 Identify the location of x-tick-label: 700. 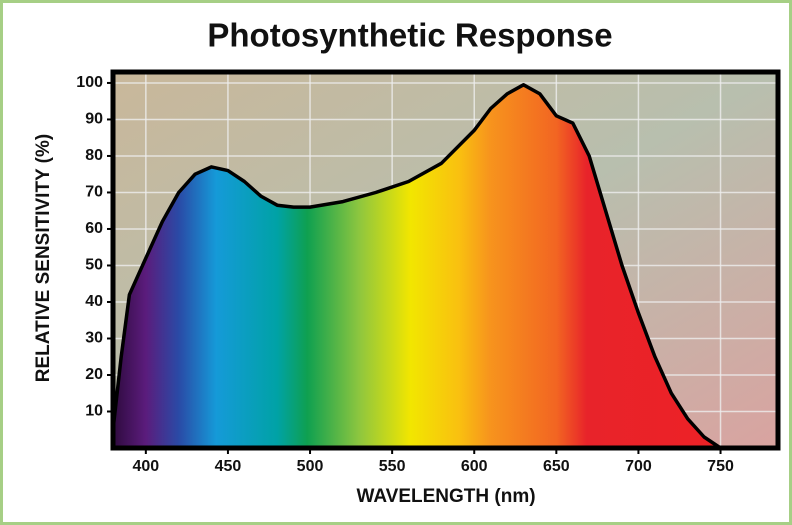
(638, 466).